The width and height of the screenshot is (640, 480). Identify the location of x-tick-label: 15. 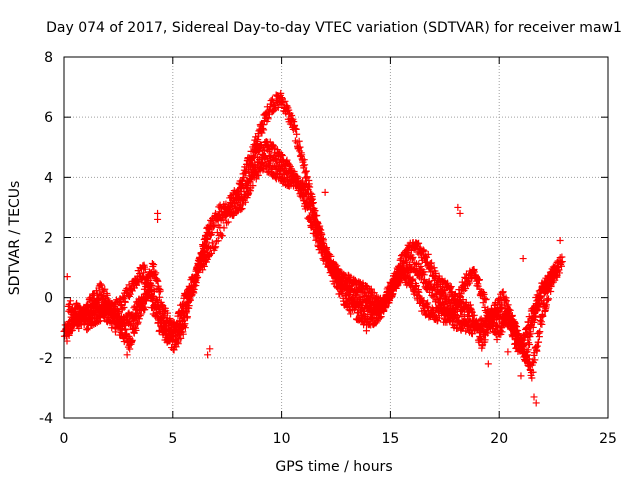
(390, 439).